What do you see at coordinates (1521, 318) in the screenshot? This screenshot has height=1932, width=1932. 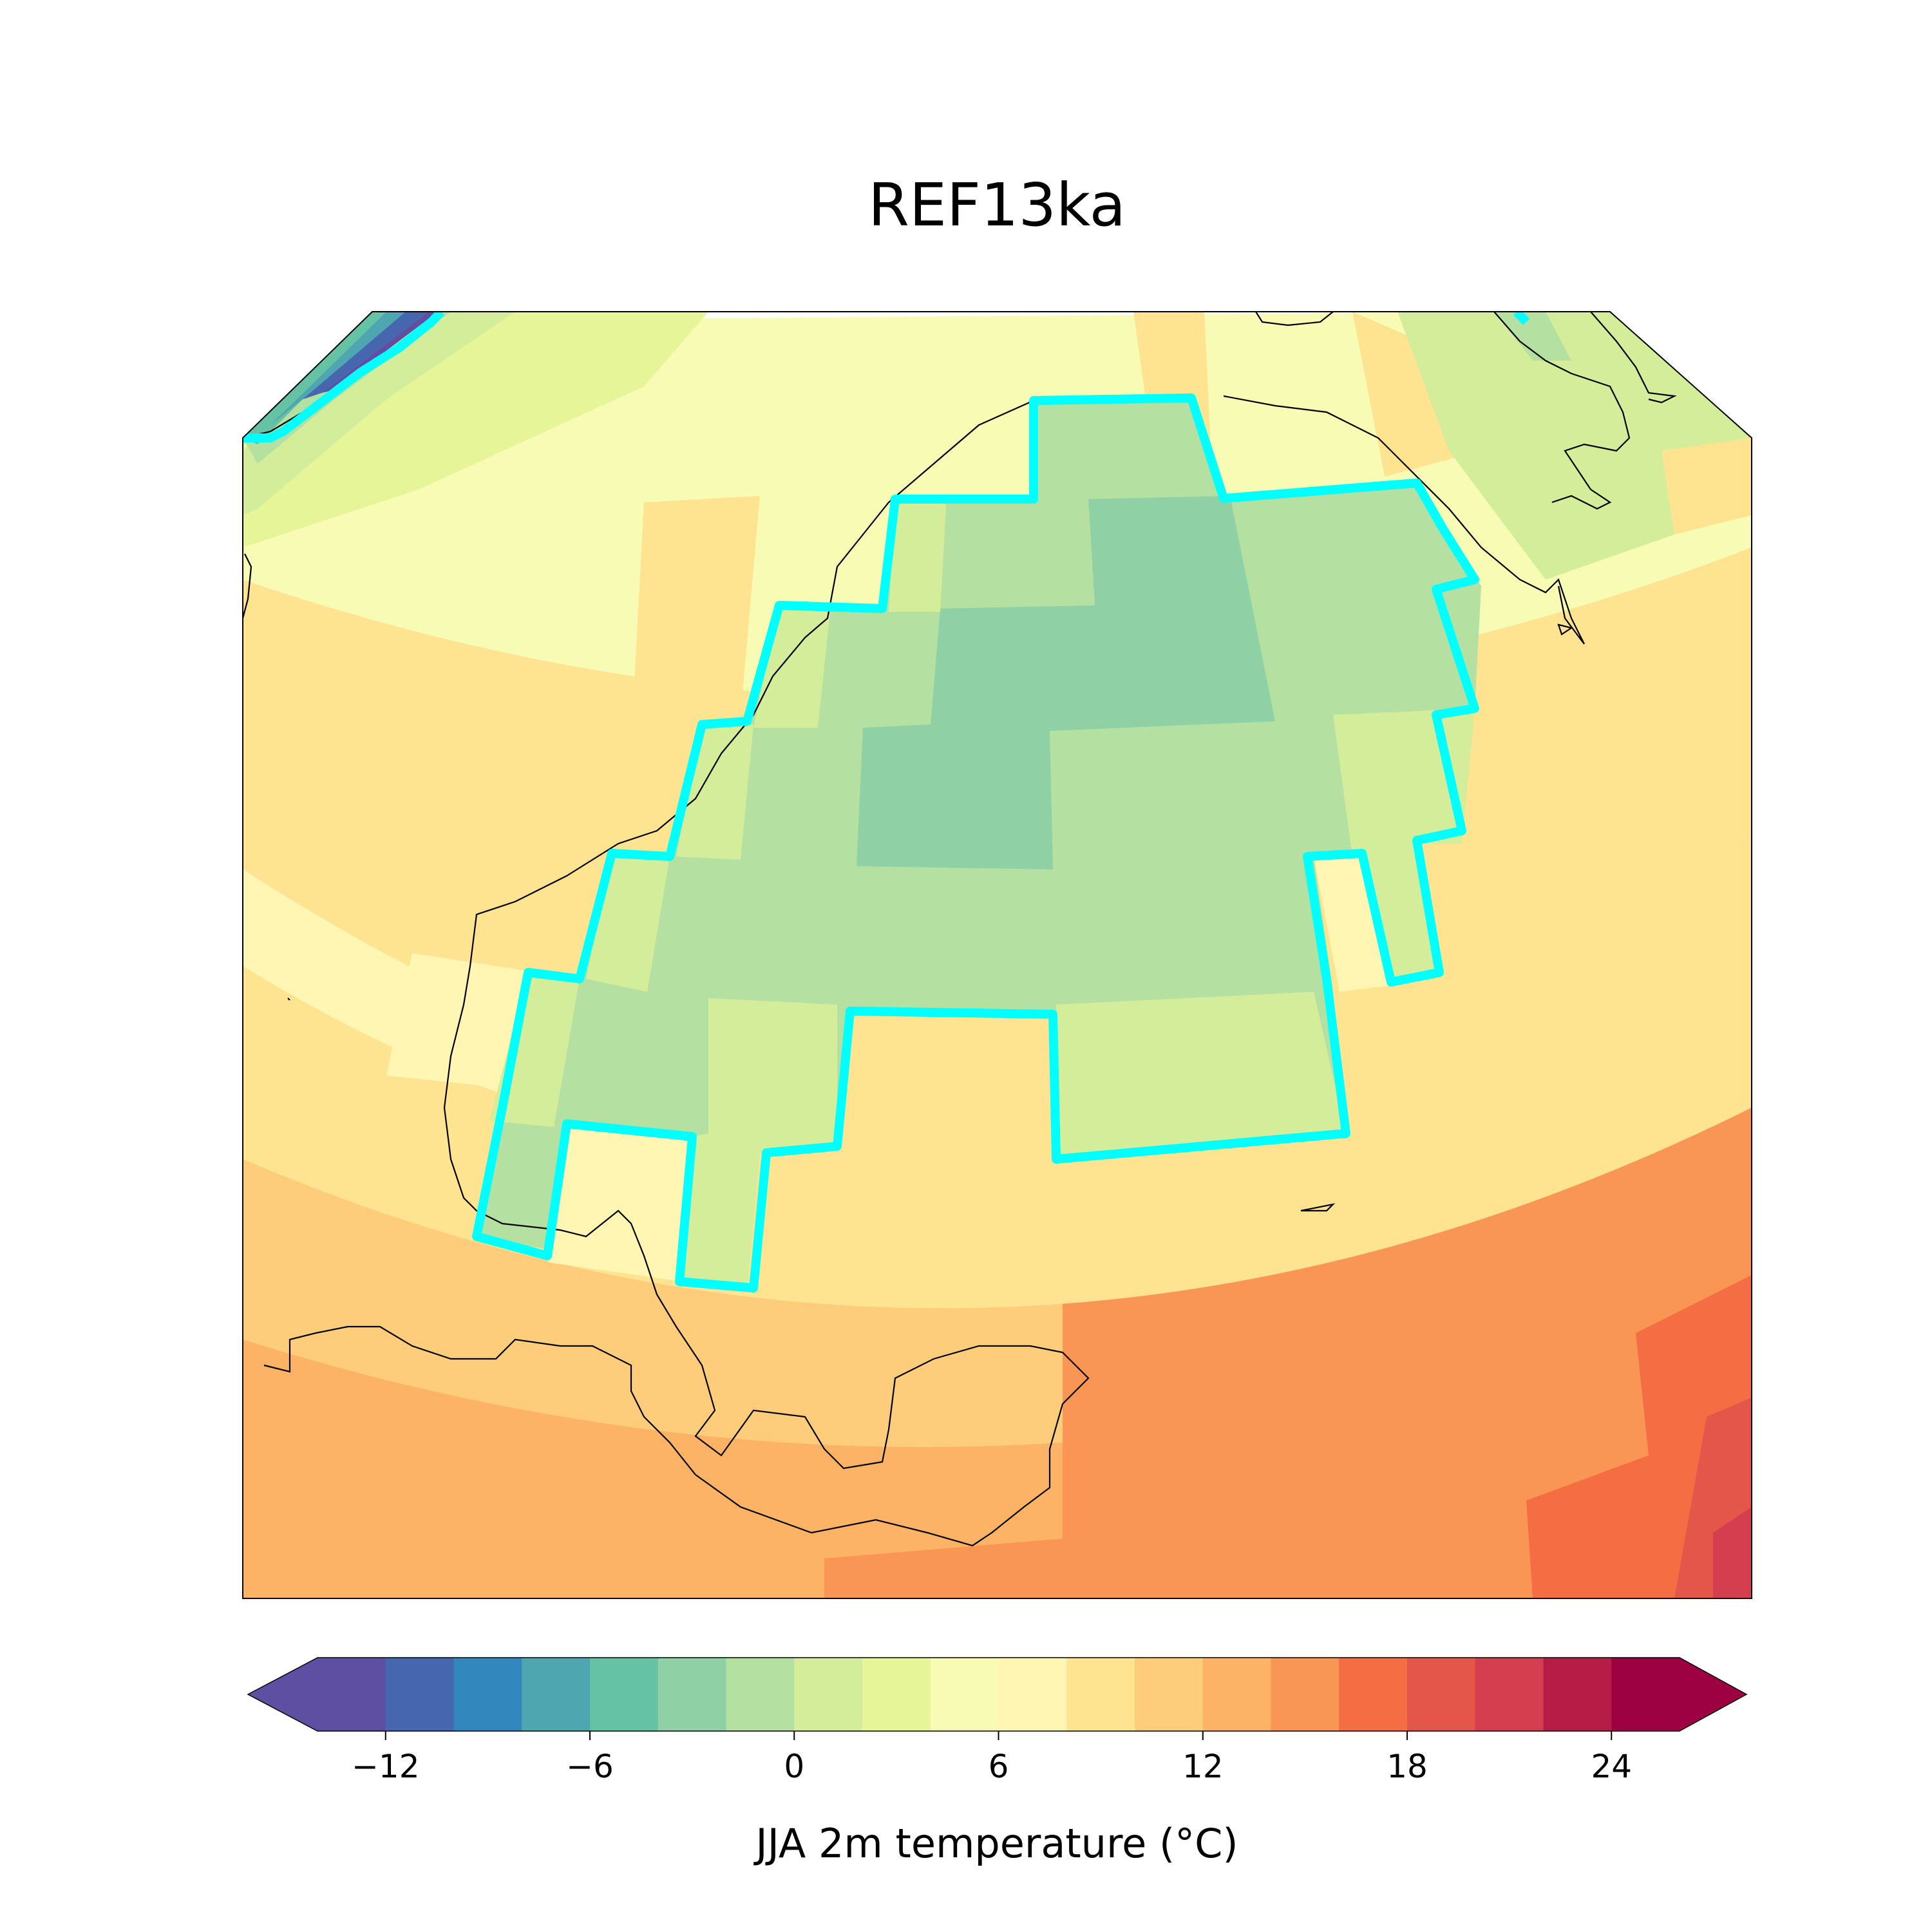 I see `ice-sheet-greenland-outline` at bounding box center [1521, 318].